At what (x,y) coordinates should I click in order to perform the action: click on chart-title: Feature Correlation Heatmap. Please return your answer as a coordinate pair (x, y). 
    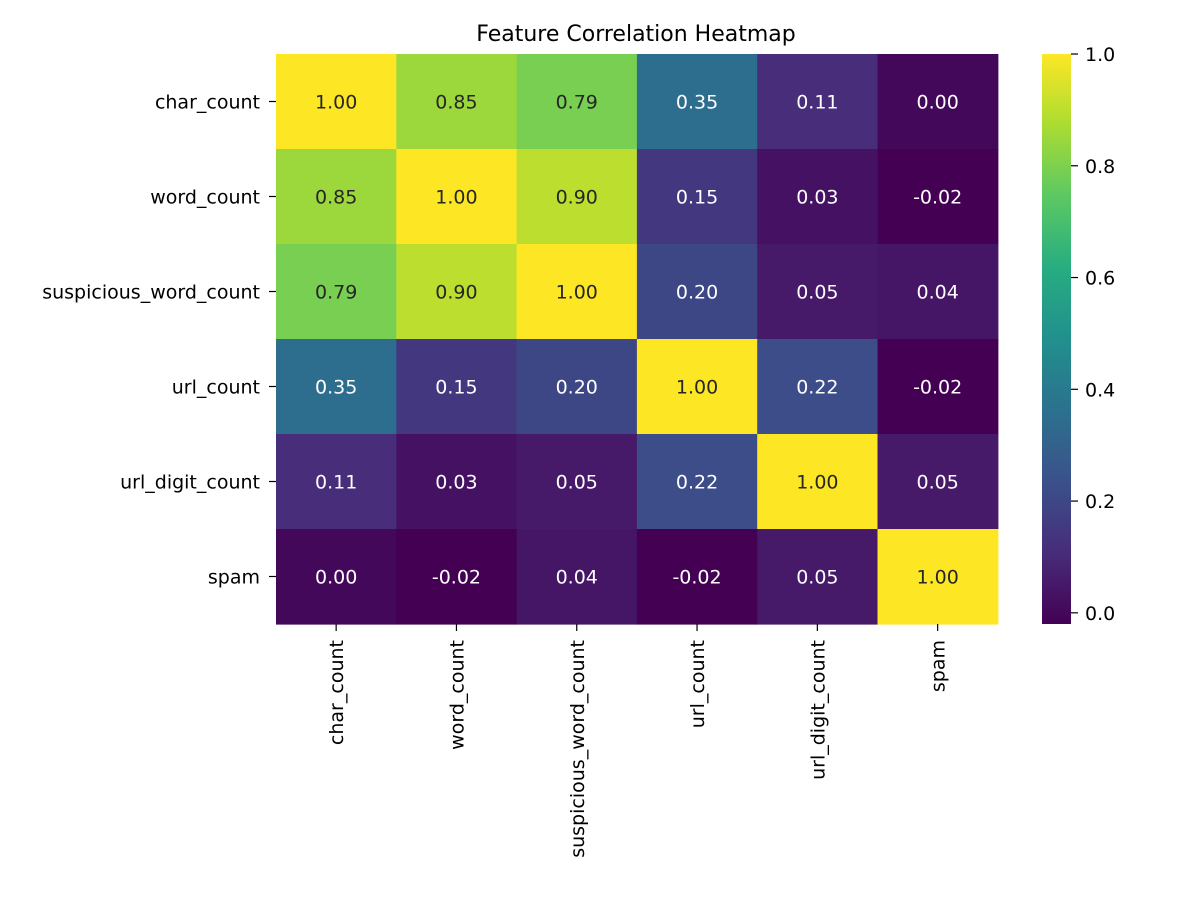
    Looking at the image, I should click on (636, 34).